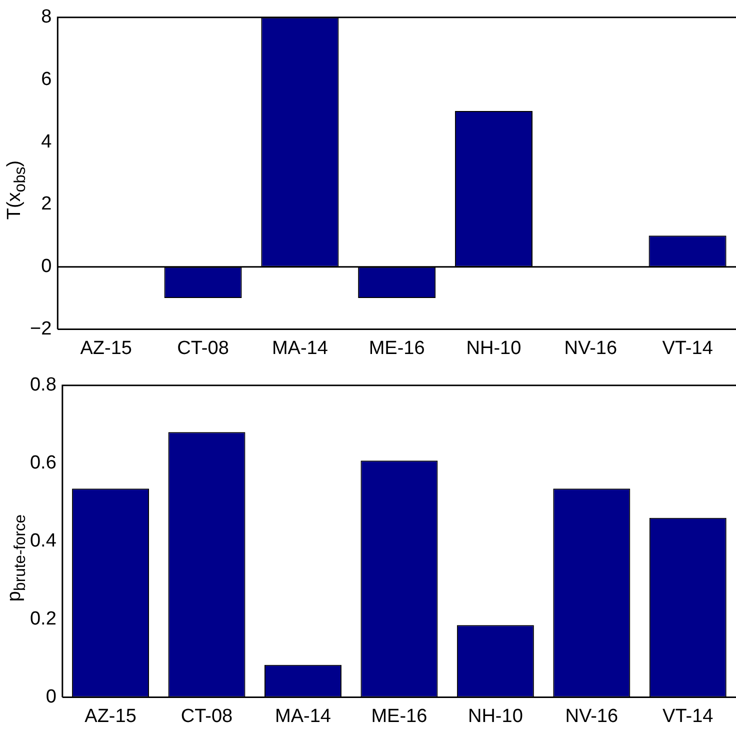 This screenshot has height=736, width=736. Describe the element at coordinates (46, 141) in the screenshot. I see `y-tick-label: 4` at that location.